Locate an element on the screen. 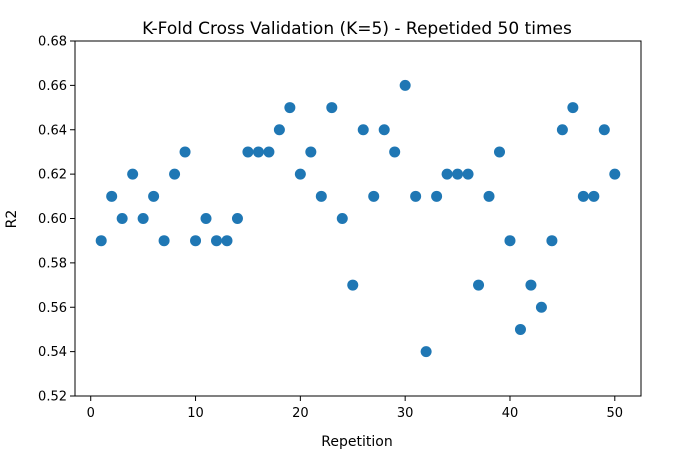 The height and width of the screenshot is (455, 685). x-tick-label: 50 is located at coordinates (615, 413).